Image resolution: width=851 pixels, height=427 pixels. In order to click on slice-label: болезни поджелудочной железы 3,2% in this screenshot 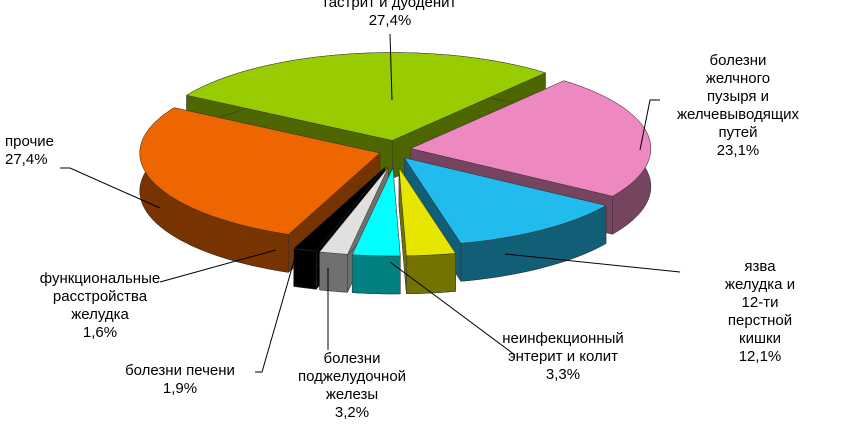, I will do `click(352, 386)`.